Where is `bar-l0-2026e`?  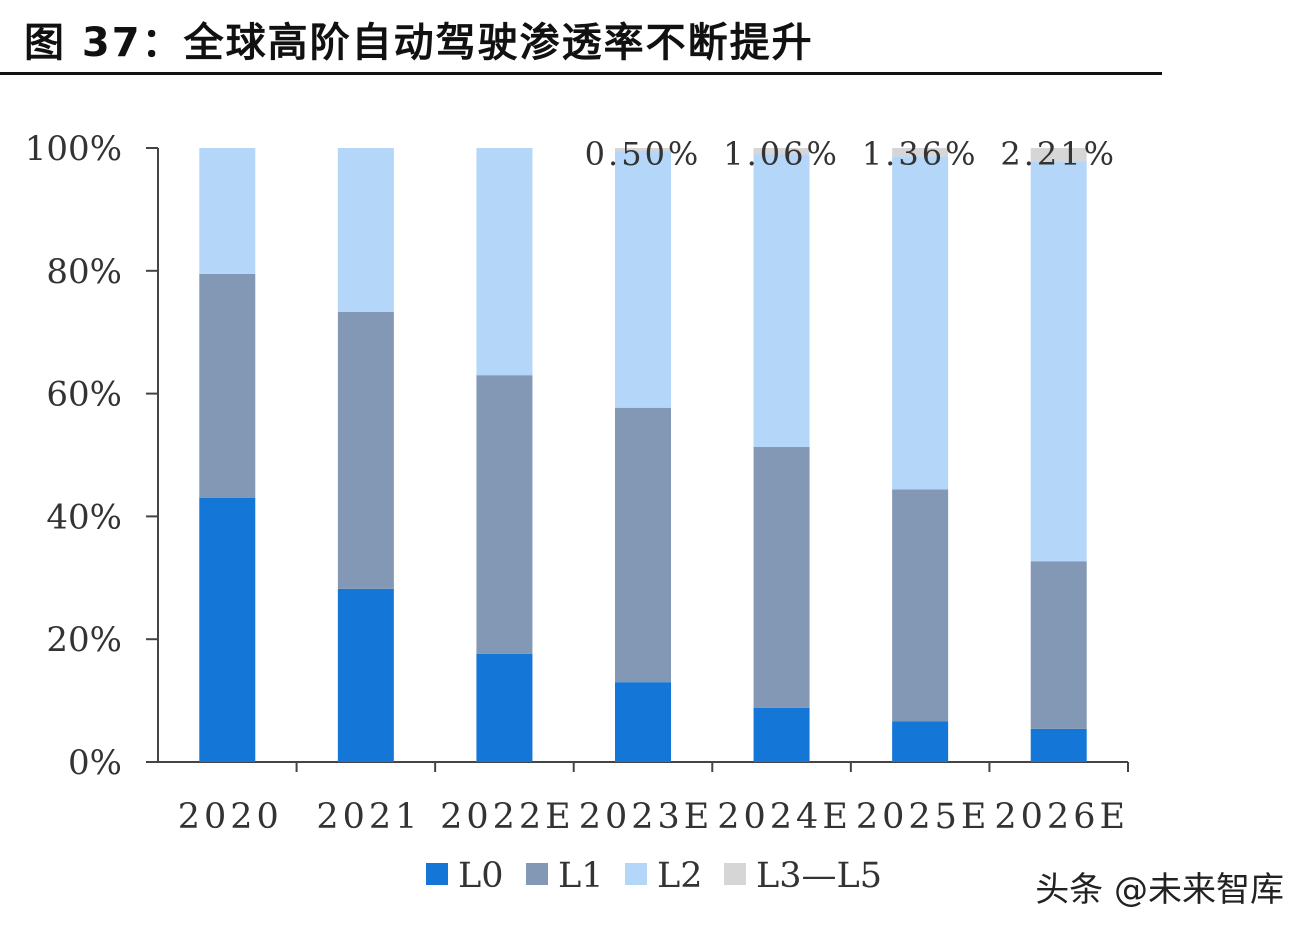 bar-l0-2026e is located at coordinates (1058, 745).